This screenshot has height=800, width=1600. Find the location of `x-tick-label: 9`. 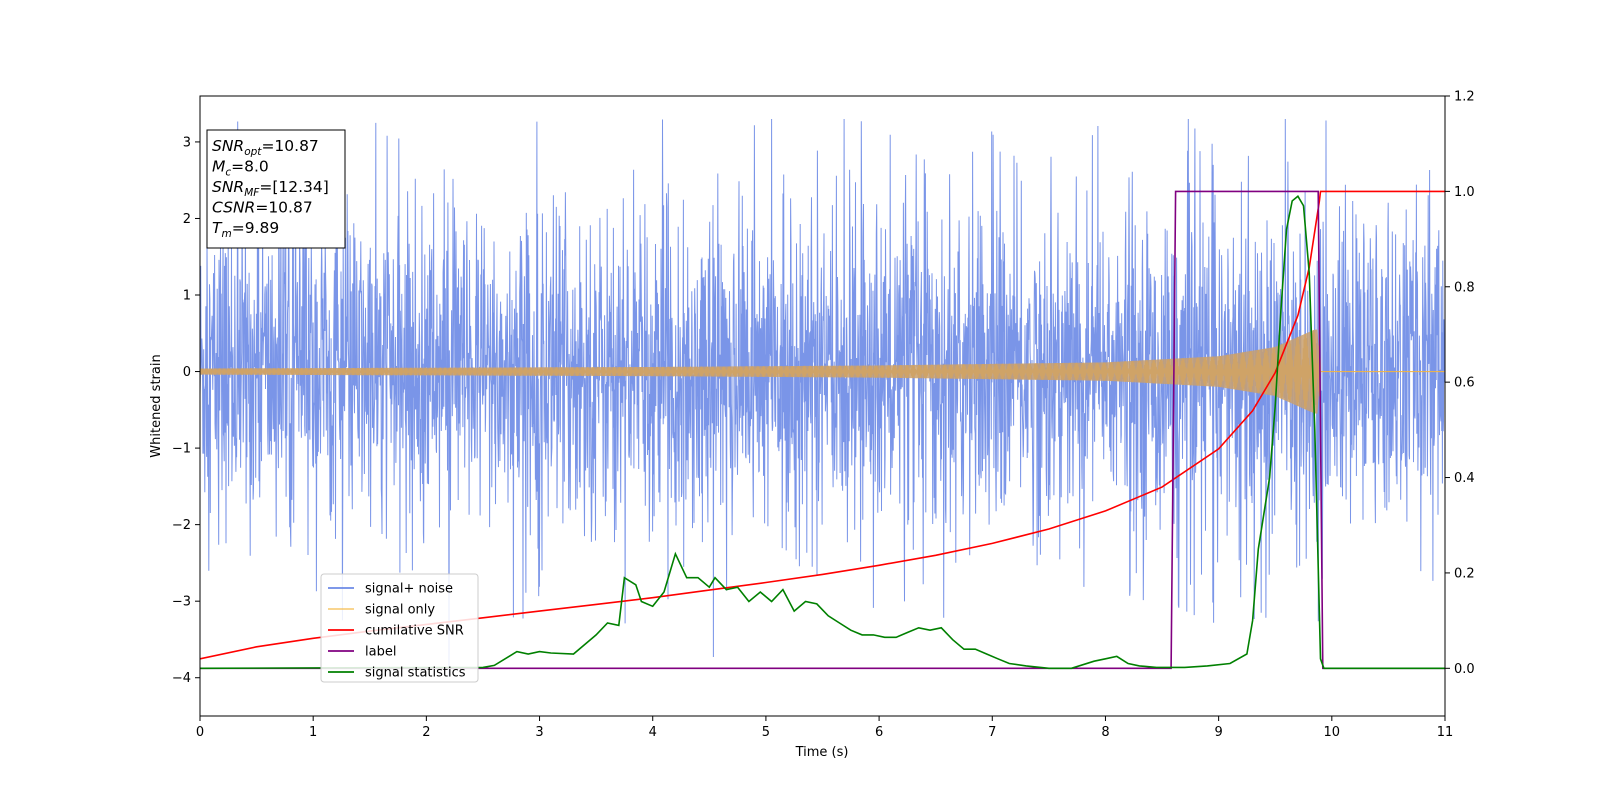

x-tick-label: 9 is located at coordinates (1218, 732).